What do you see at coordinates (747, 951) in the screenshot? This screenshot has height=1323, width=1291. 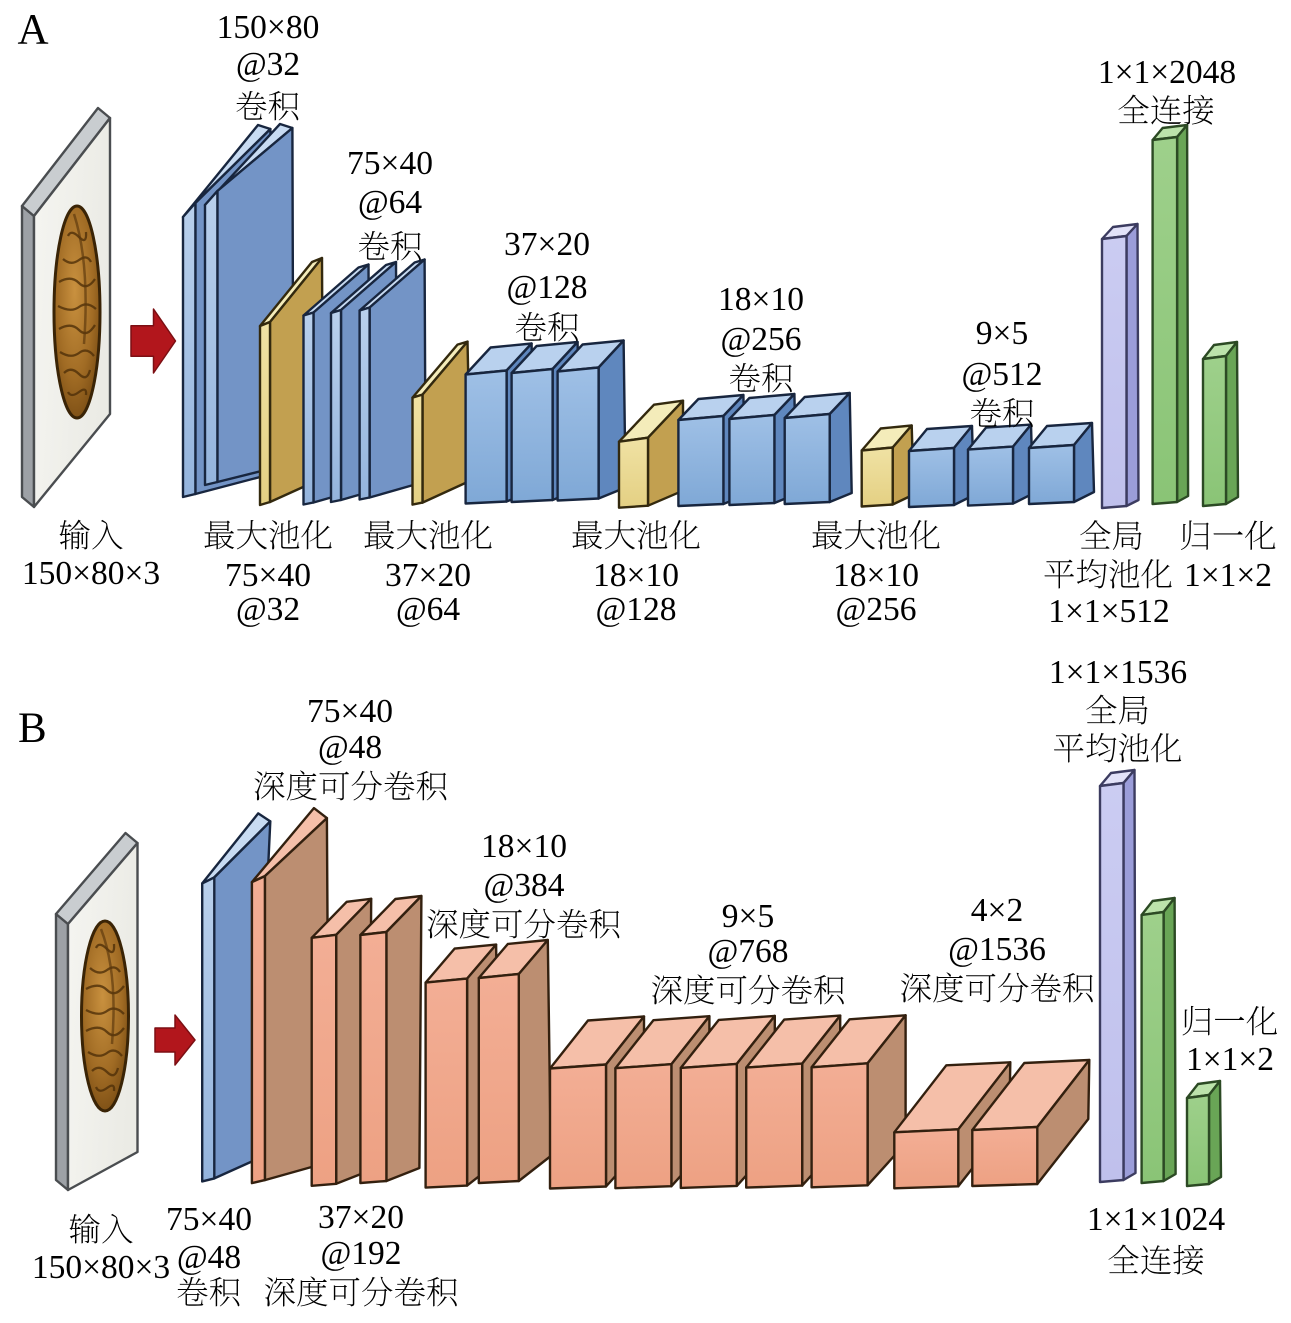 I see `svg-text: @768` at bounding box center [747, 951].